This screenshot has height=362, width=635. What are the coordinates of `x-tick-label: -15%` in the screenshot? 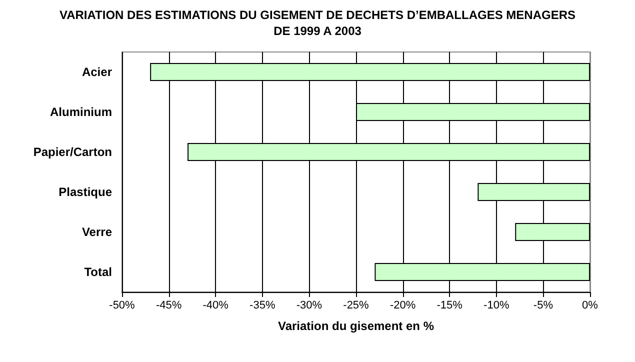 It's located at (449, 306).